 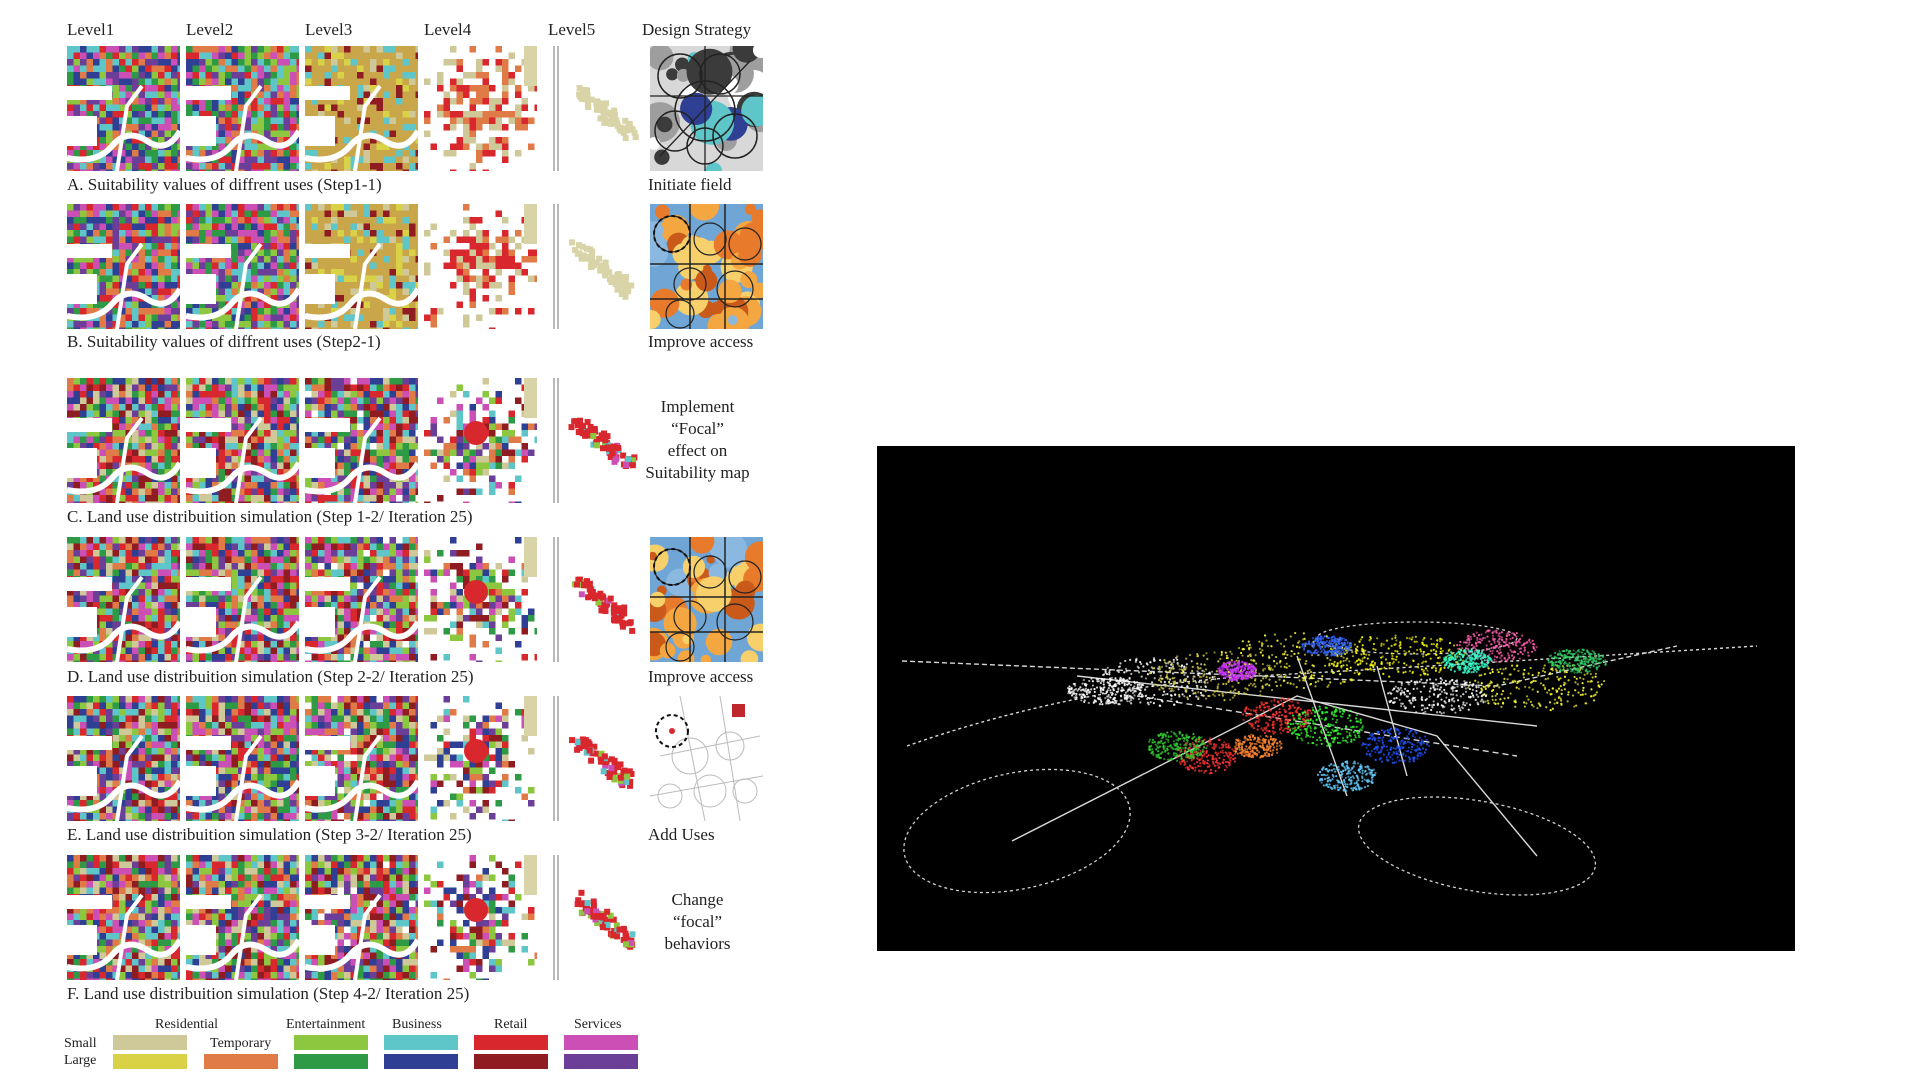 What do you see at coordinates (242, 440) in the screenshot?
I see `map-panel-r3-level2` at bounding box center [242, 440].